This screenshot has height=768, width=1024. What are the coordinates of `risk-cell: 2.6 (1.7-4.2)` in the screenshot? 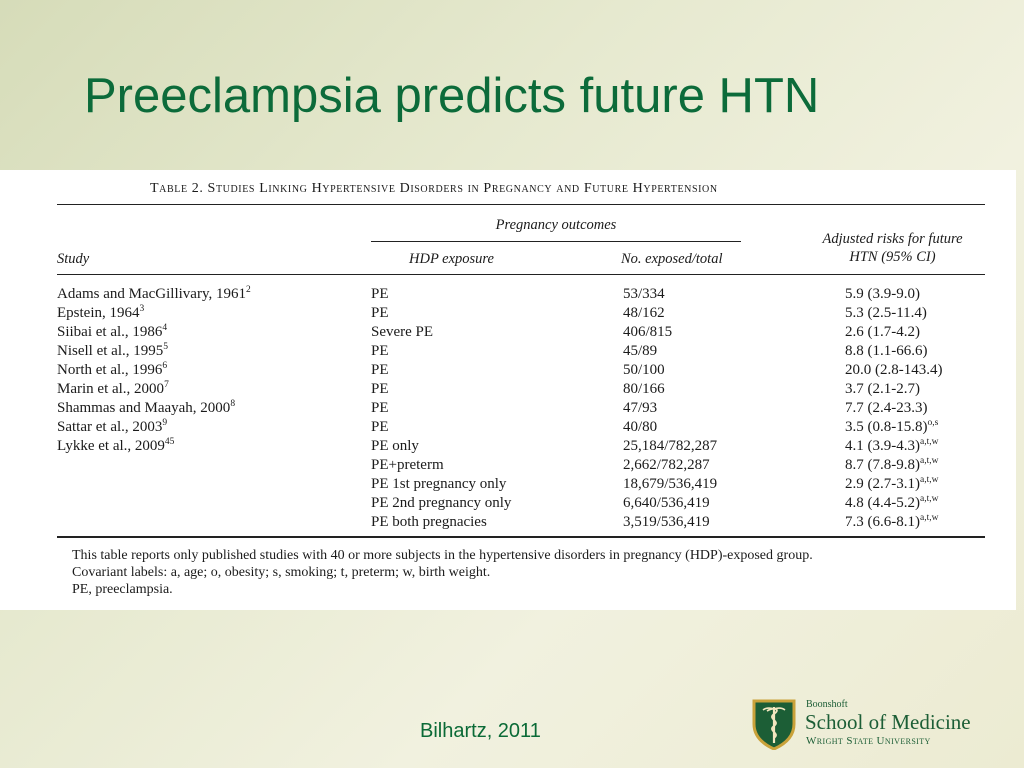 It's located at (882, 332).